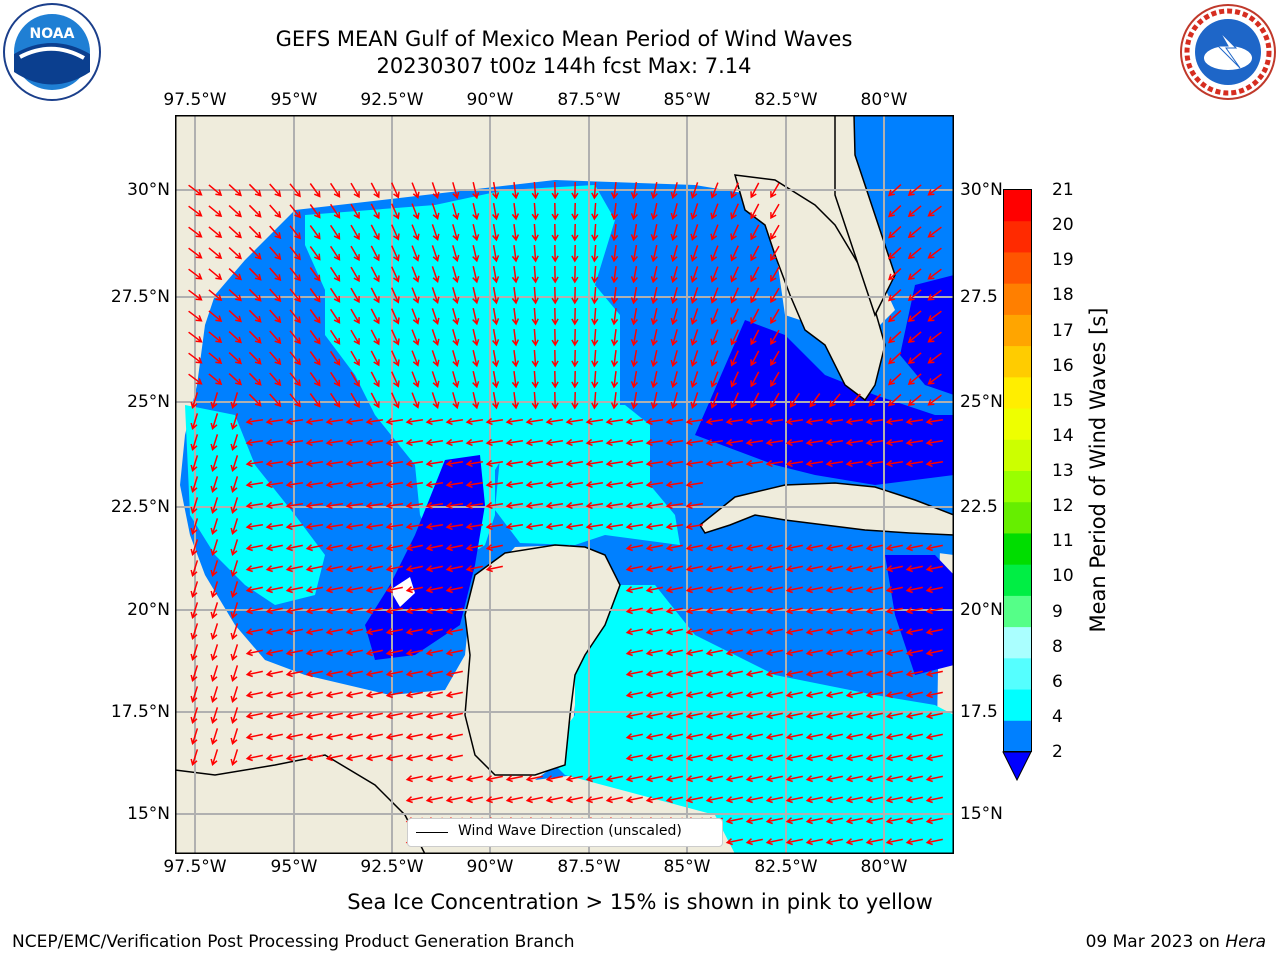 This screenshot has width=1280, height=960. I want to click on colorbar-underflow, so click(1017, 766).